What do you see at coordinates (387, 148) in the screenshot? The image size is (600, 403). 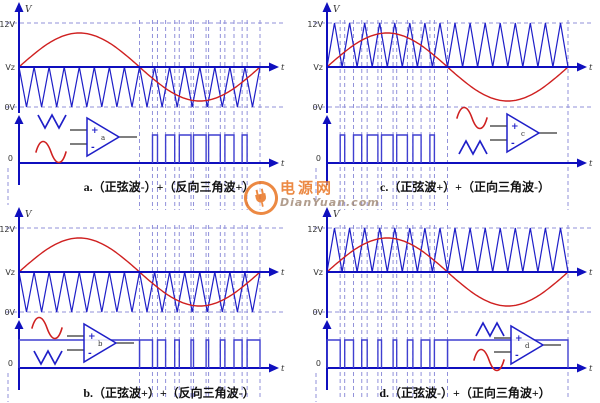 I see `pulse-train-c` at bounding box center [387, 148].